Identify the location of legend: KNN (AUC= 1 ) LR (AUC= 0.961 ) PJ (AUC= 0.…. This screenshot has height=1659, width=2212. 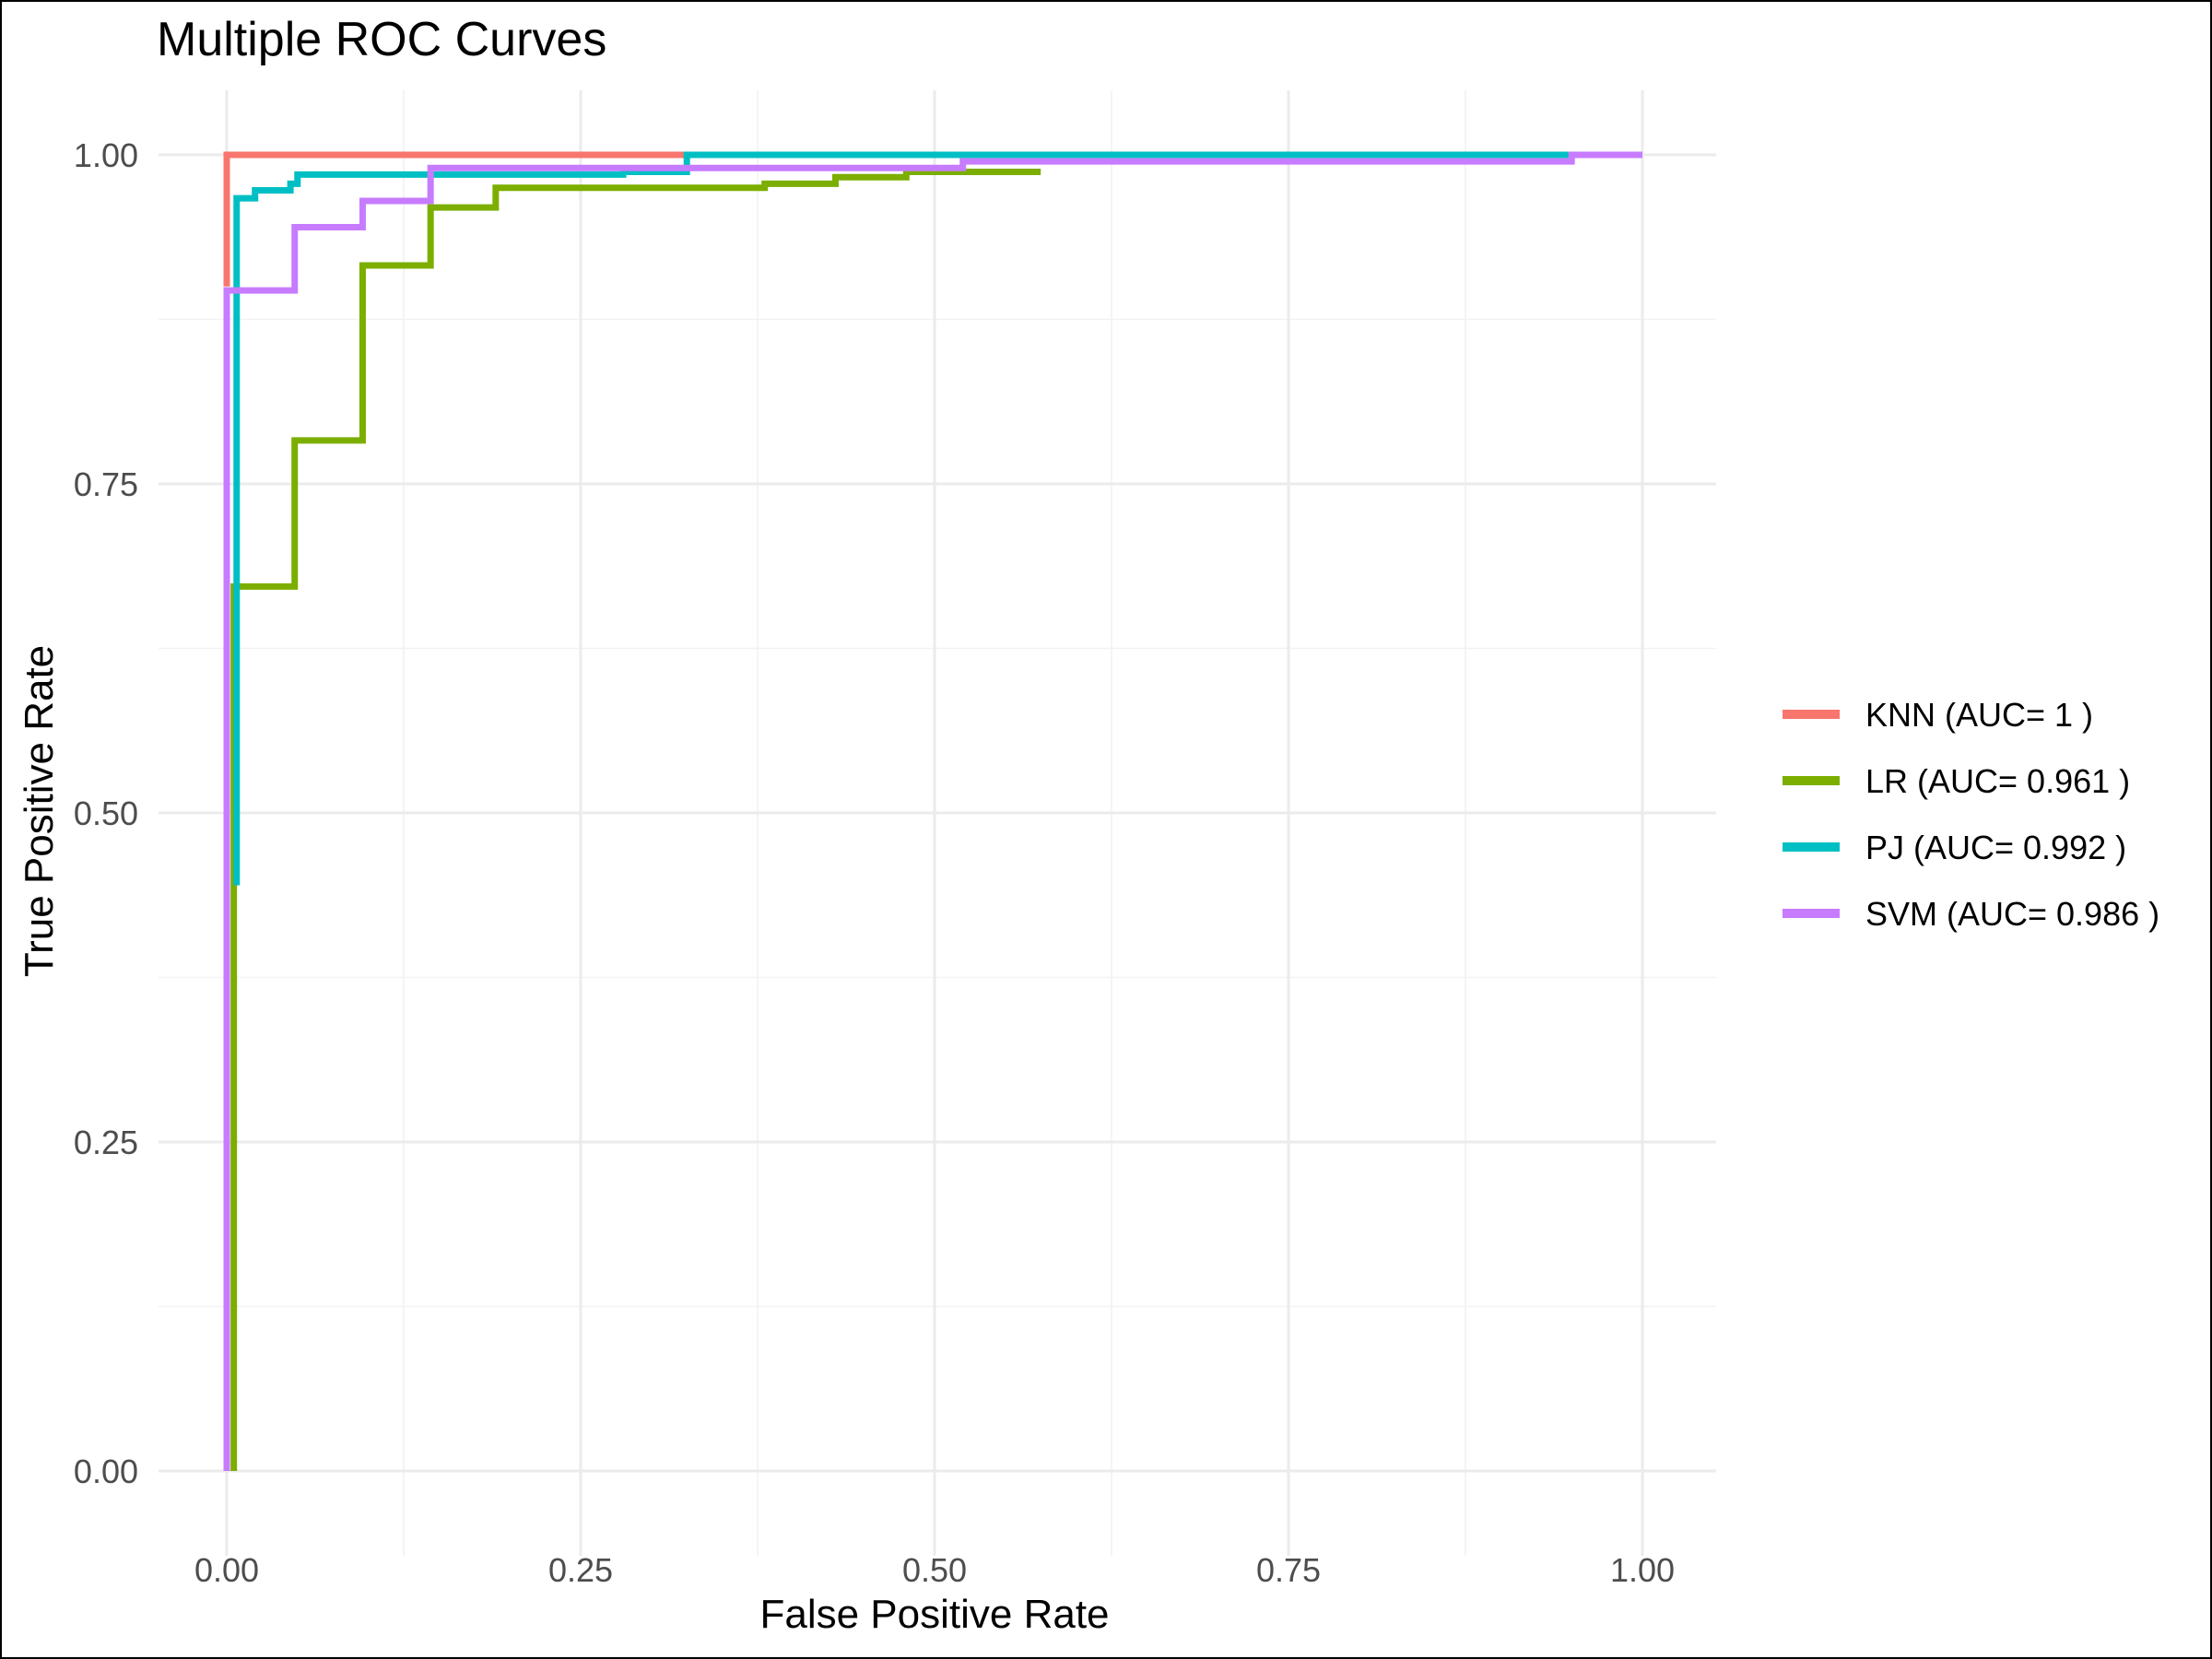
(1971, 814).